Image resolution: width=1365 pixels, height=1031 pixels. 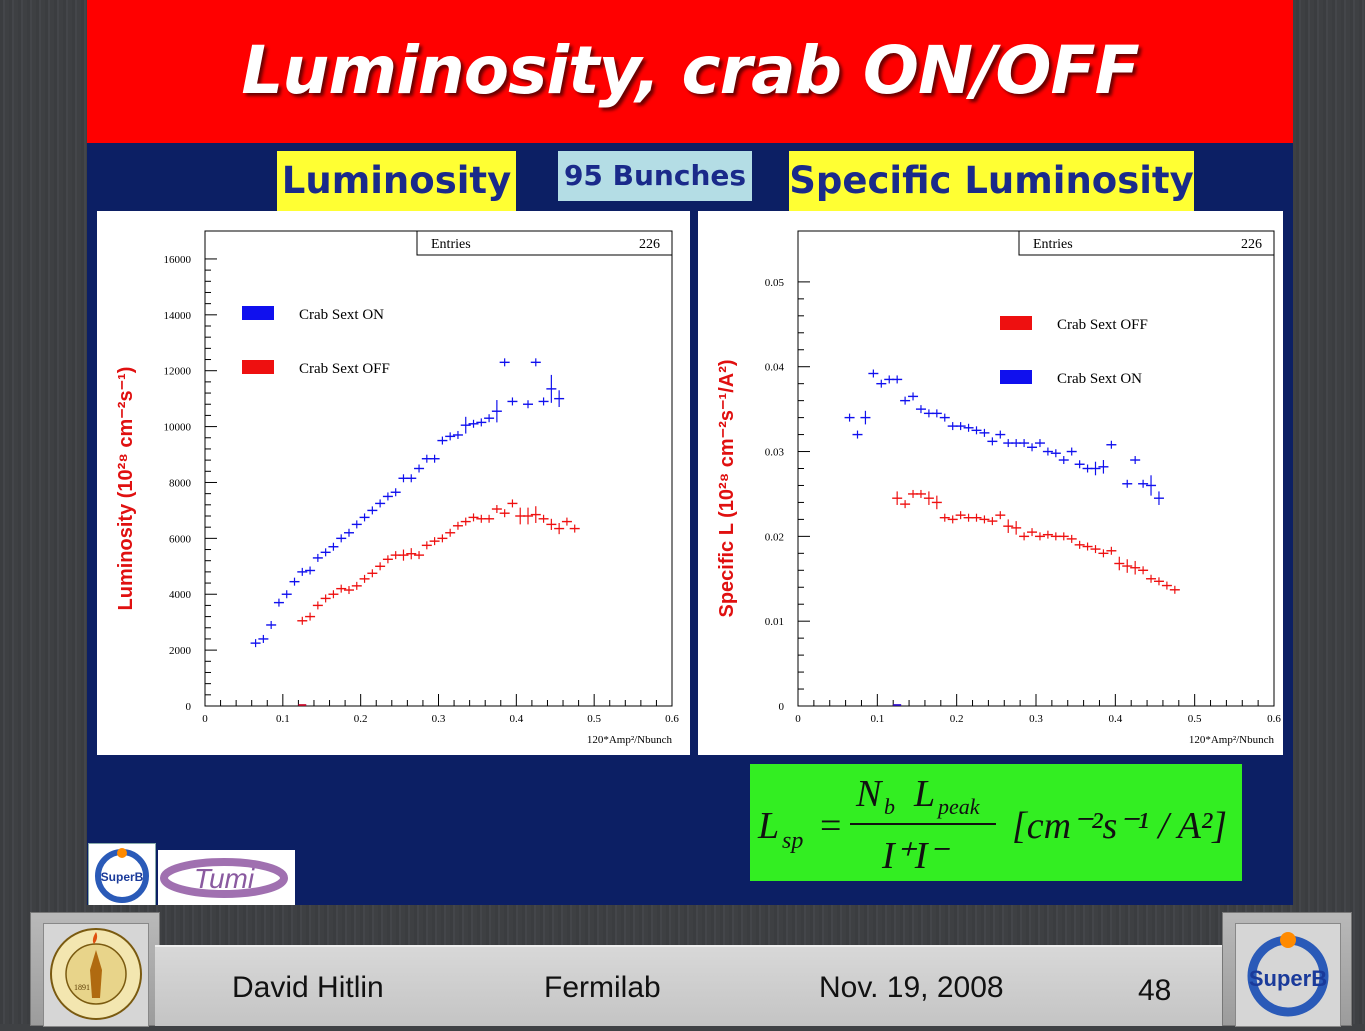 What do you see at coordinates (992, 825) in the screenshot?
I see `specific-luminosity-formula: L sp = N b L peak I⁺I⁻ [cm⁻²s⁻¹ / A²]` at bounding box center [992, 825].